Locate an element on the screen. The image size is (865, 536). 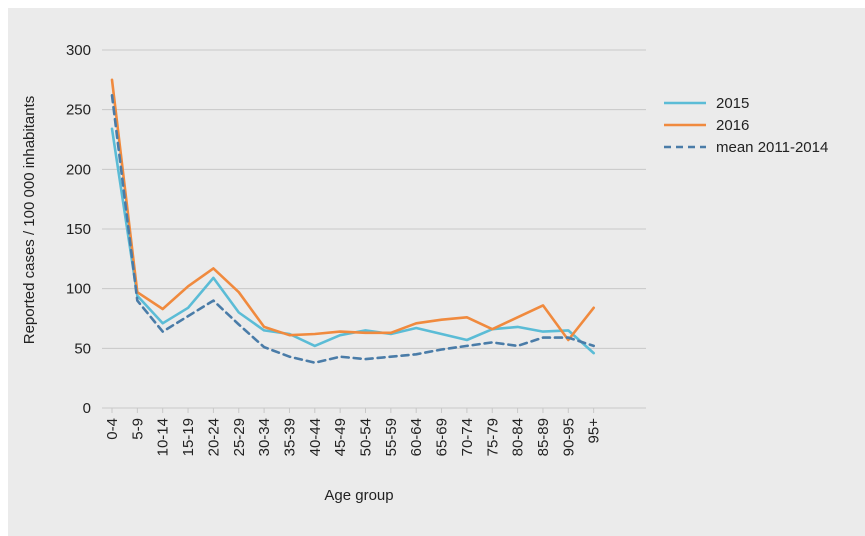
x-tick-label: 50-54 is located at coordinates (366, 437).